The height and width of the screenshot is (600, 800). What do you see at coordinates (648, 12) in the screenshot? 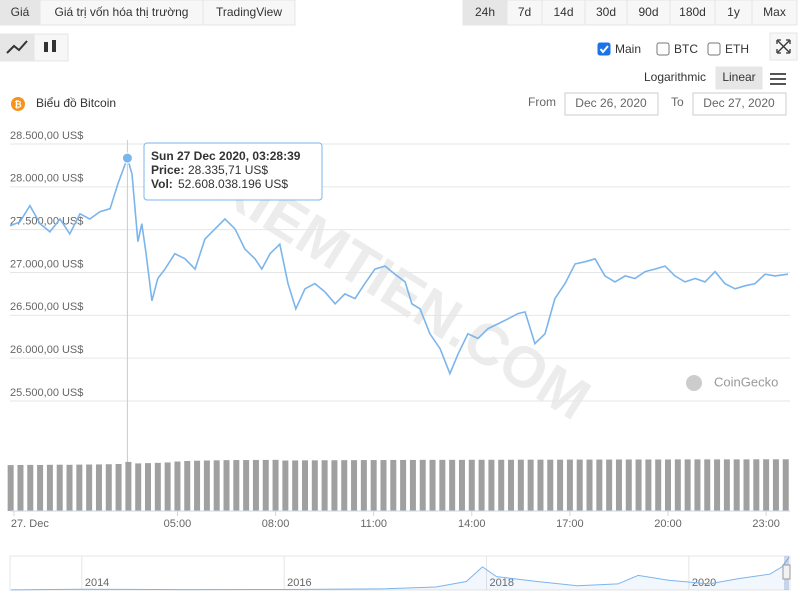
I see `range-label: 90d` at bounding box center [648, 12].